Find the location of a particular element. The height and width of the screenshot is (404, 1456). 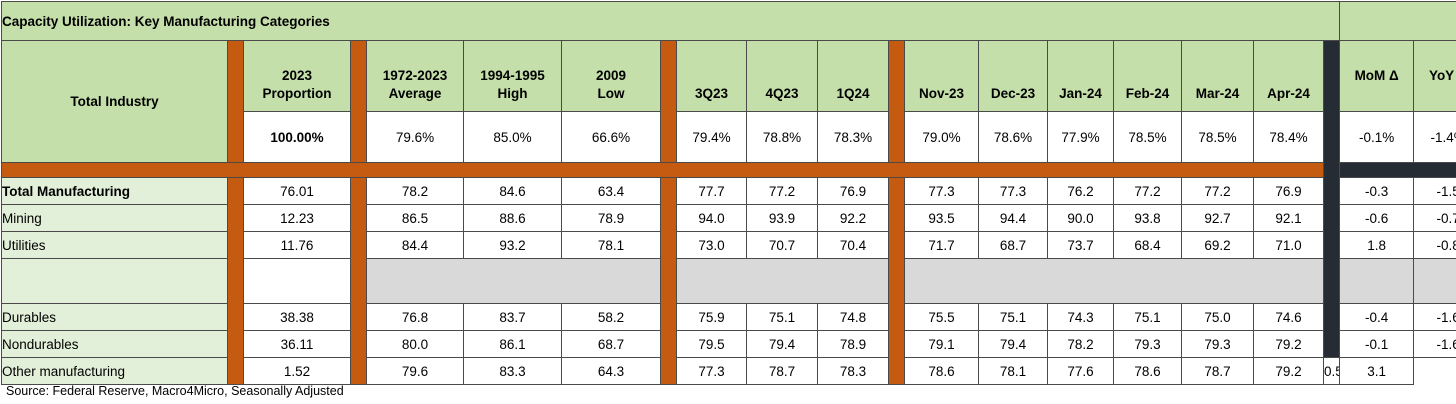

cell-proportion: 36.11 is located at coordinates (297, 344).